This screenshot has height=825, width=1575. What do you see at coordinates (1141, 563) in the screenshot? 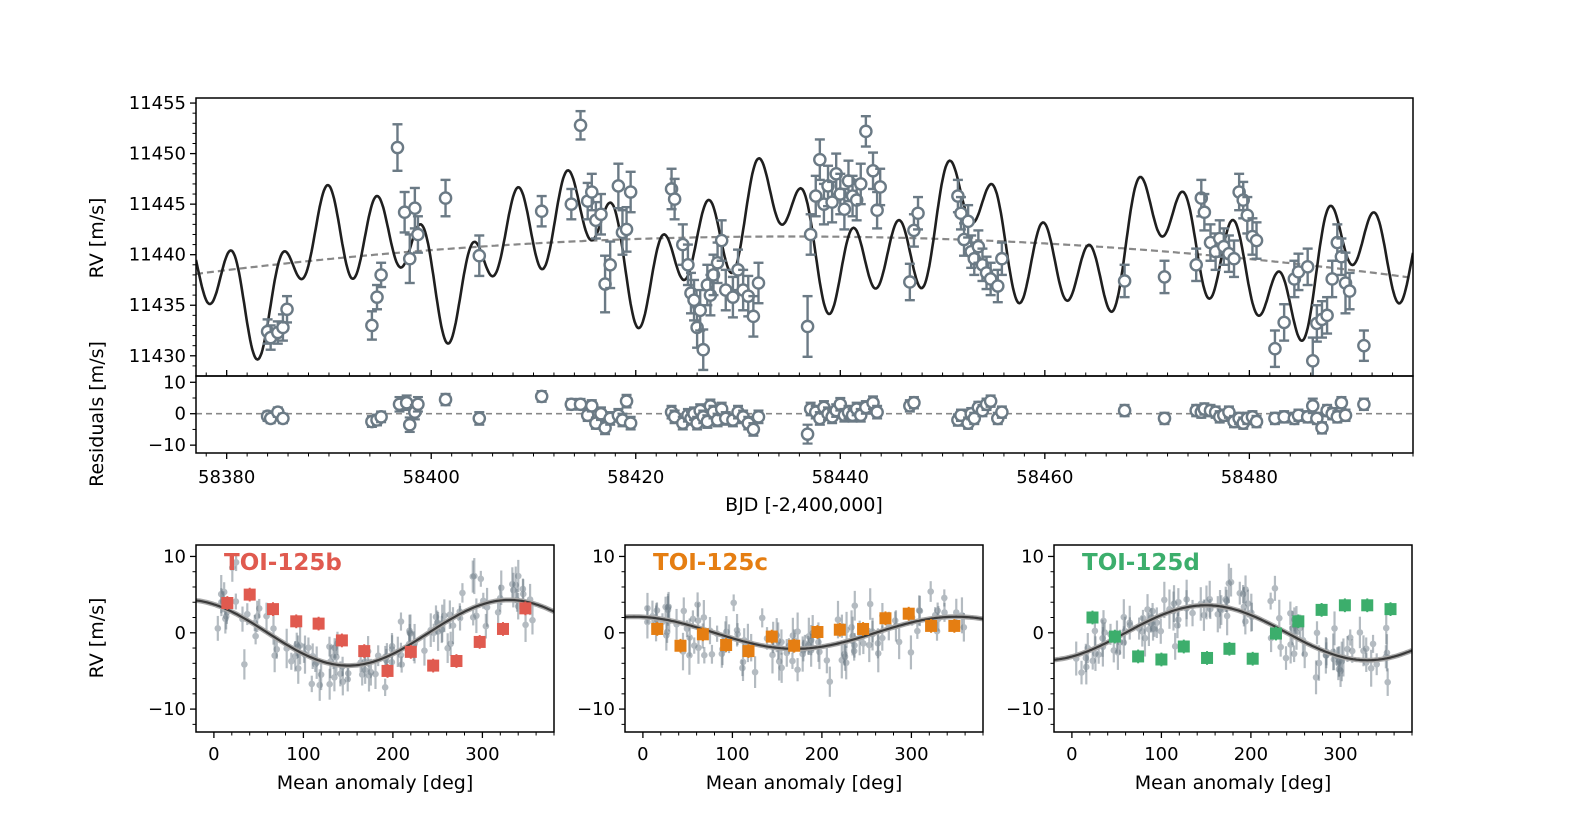
I see `planet-title-toi-125d: TOI-125d` at bounding box center [1141, 563].